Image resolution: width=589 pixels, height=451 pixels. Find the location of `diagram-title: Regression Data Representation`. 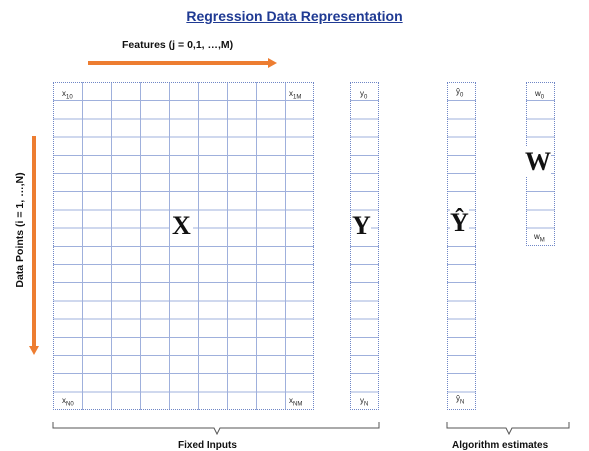

diagram-title: Regression Data Representation is located at coordinates (294, 16).